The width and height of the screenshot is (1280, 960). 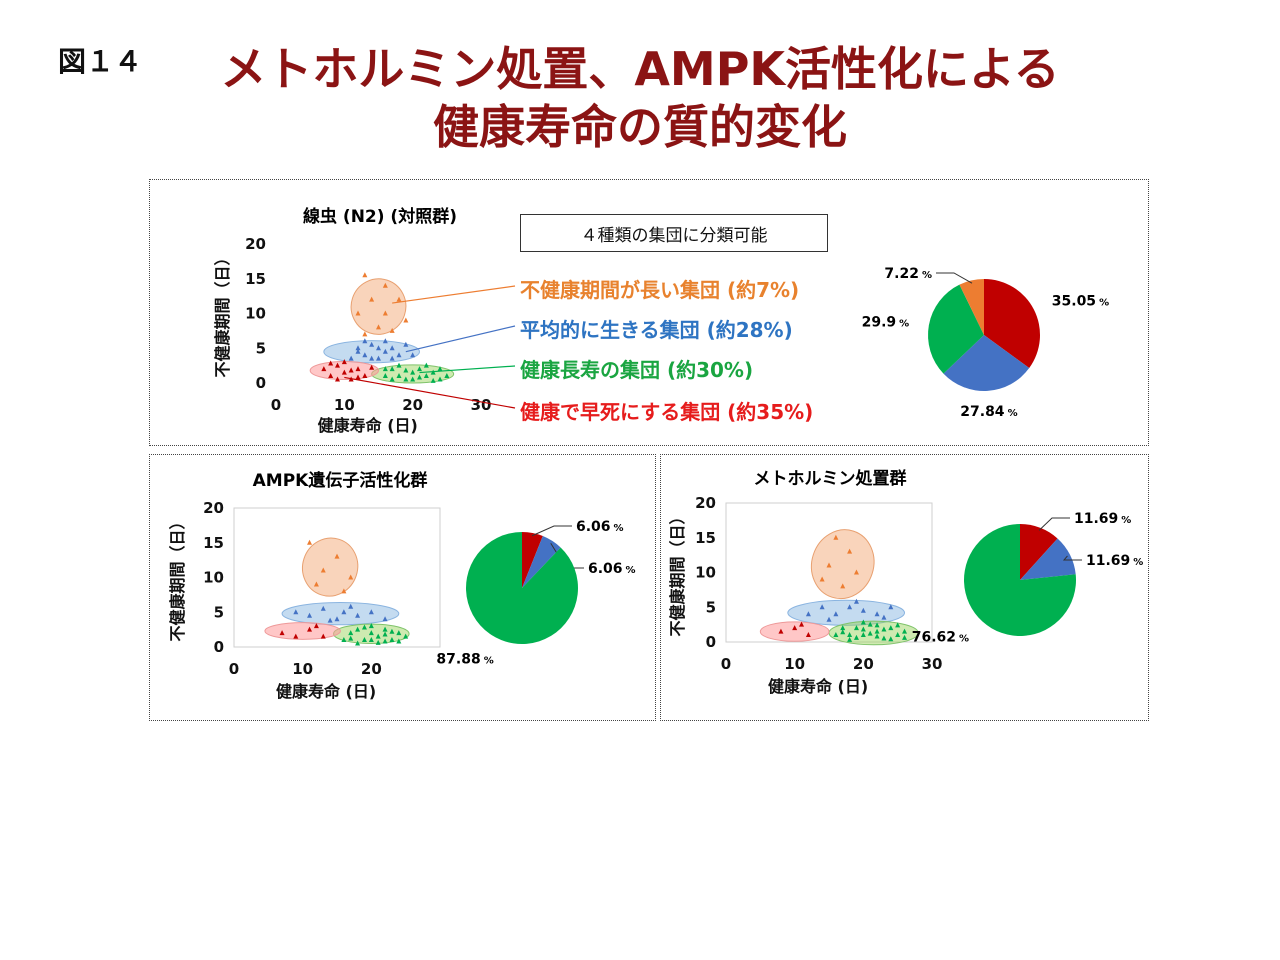 I want to click on x-tick-label: 30, so click(x=481, y=405).